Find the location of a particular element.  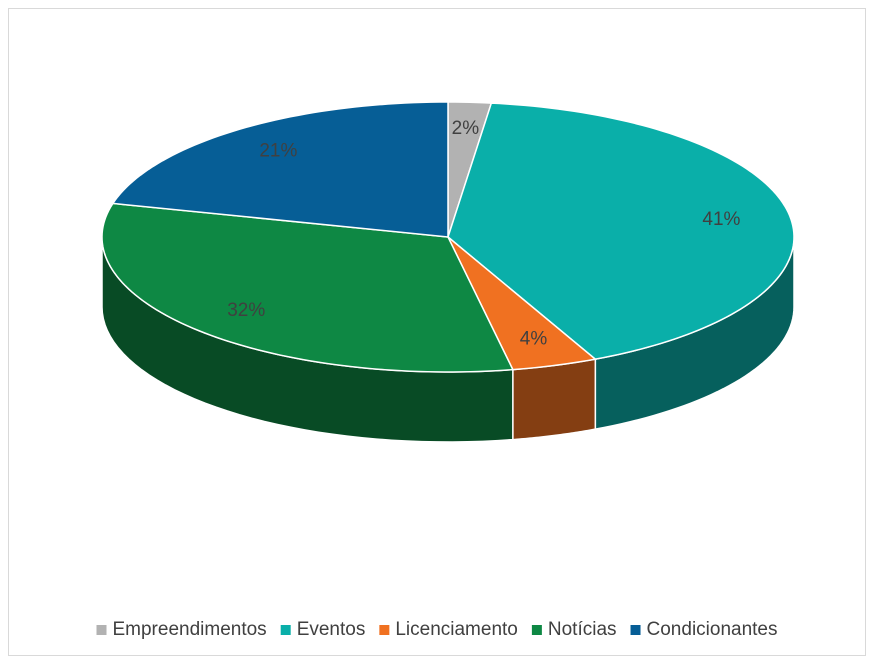

data-label: 2% is located at coordinates (466, 128).